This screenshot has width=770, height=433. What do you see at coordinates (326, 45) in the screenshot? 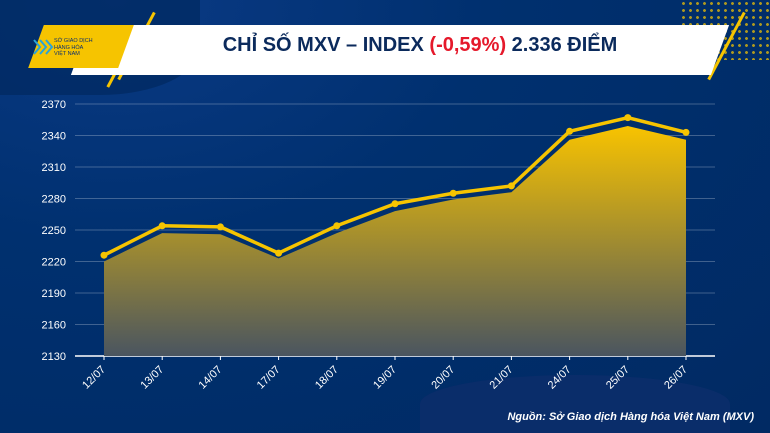
I see `title-prefix: CHỈ SỐ MXV – INDEX` at bounding box center [326, 45].